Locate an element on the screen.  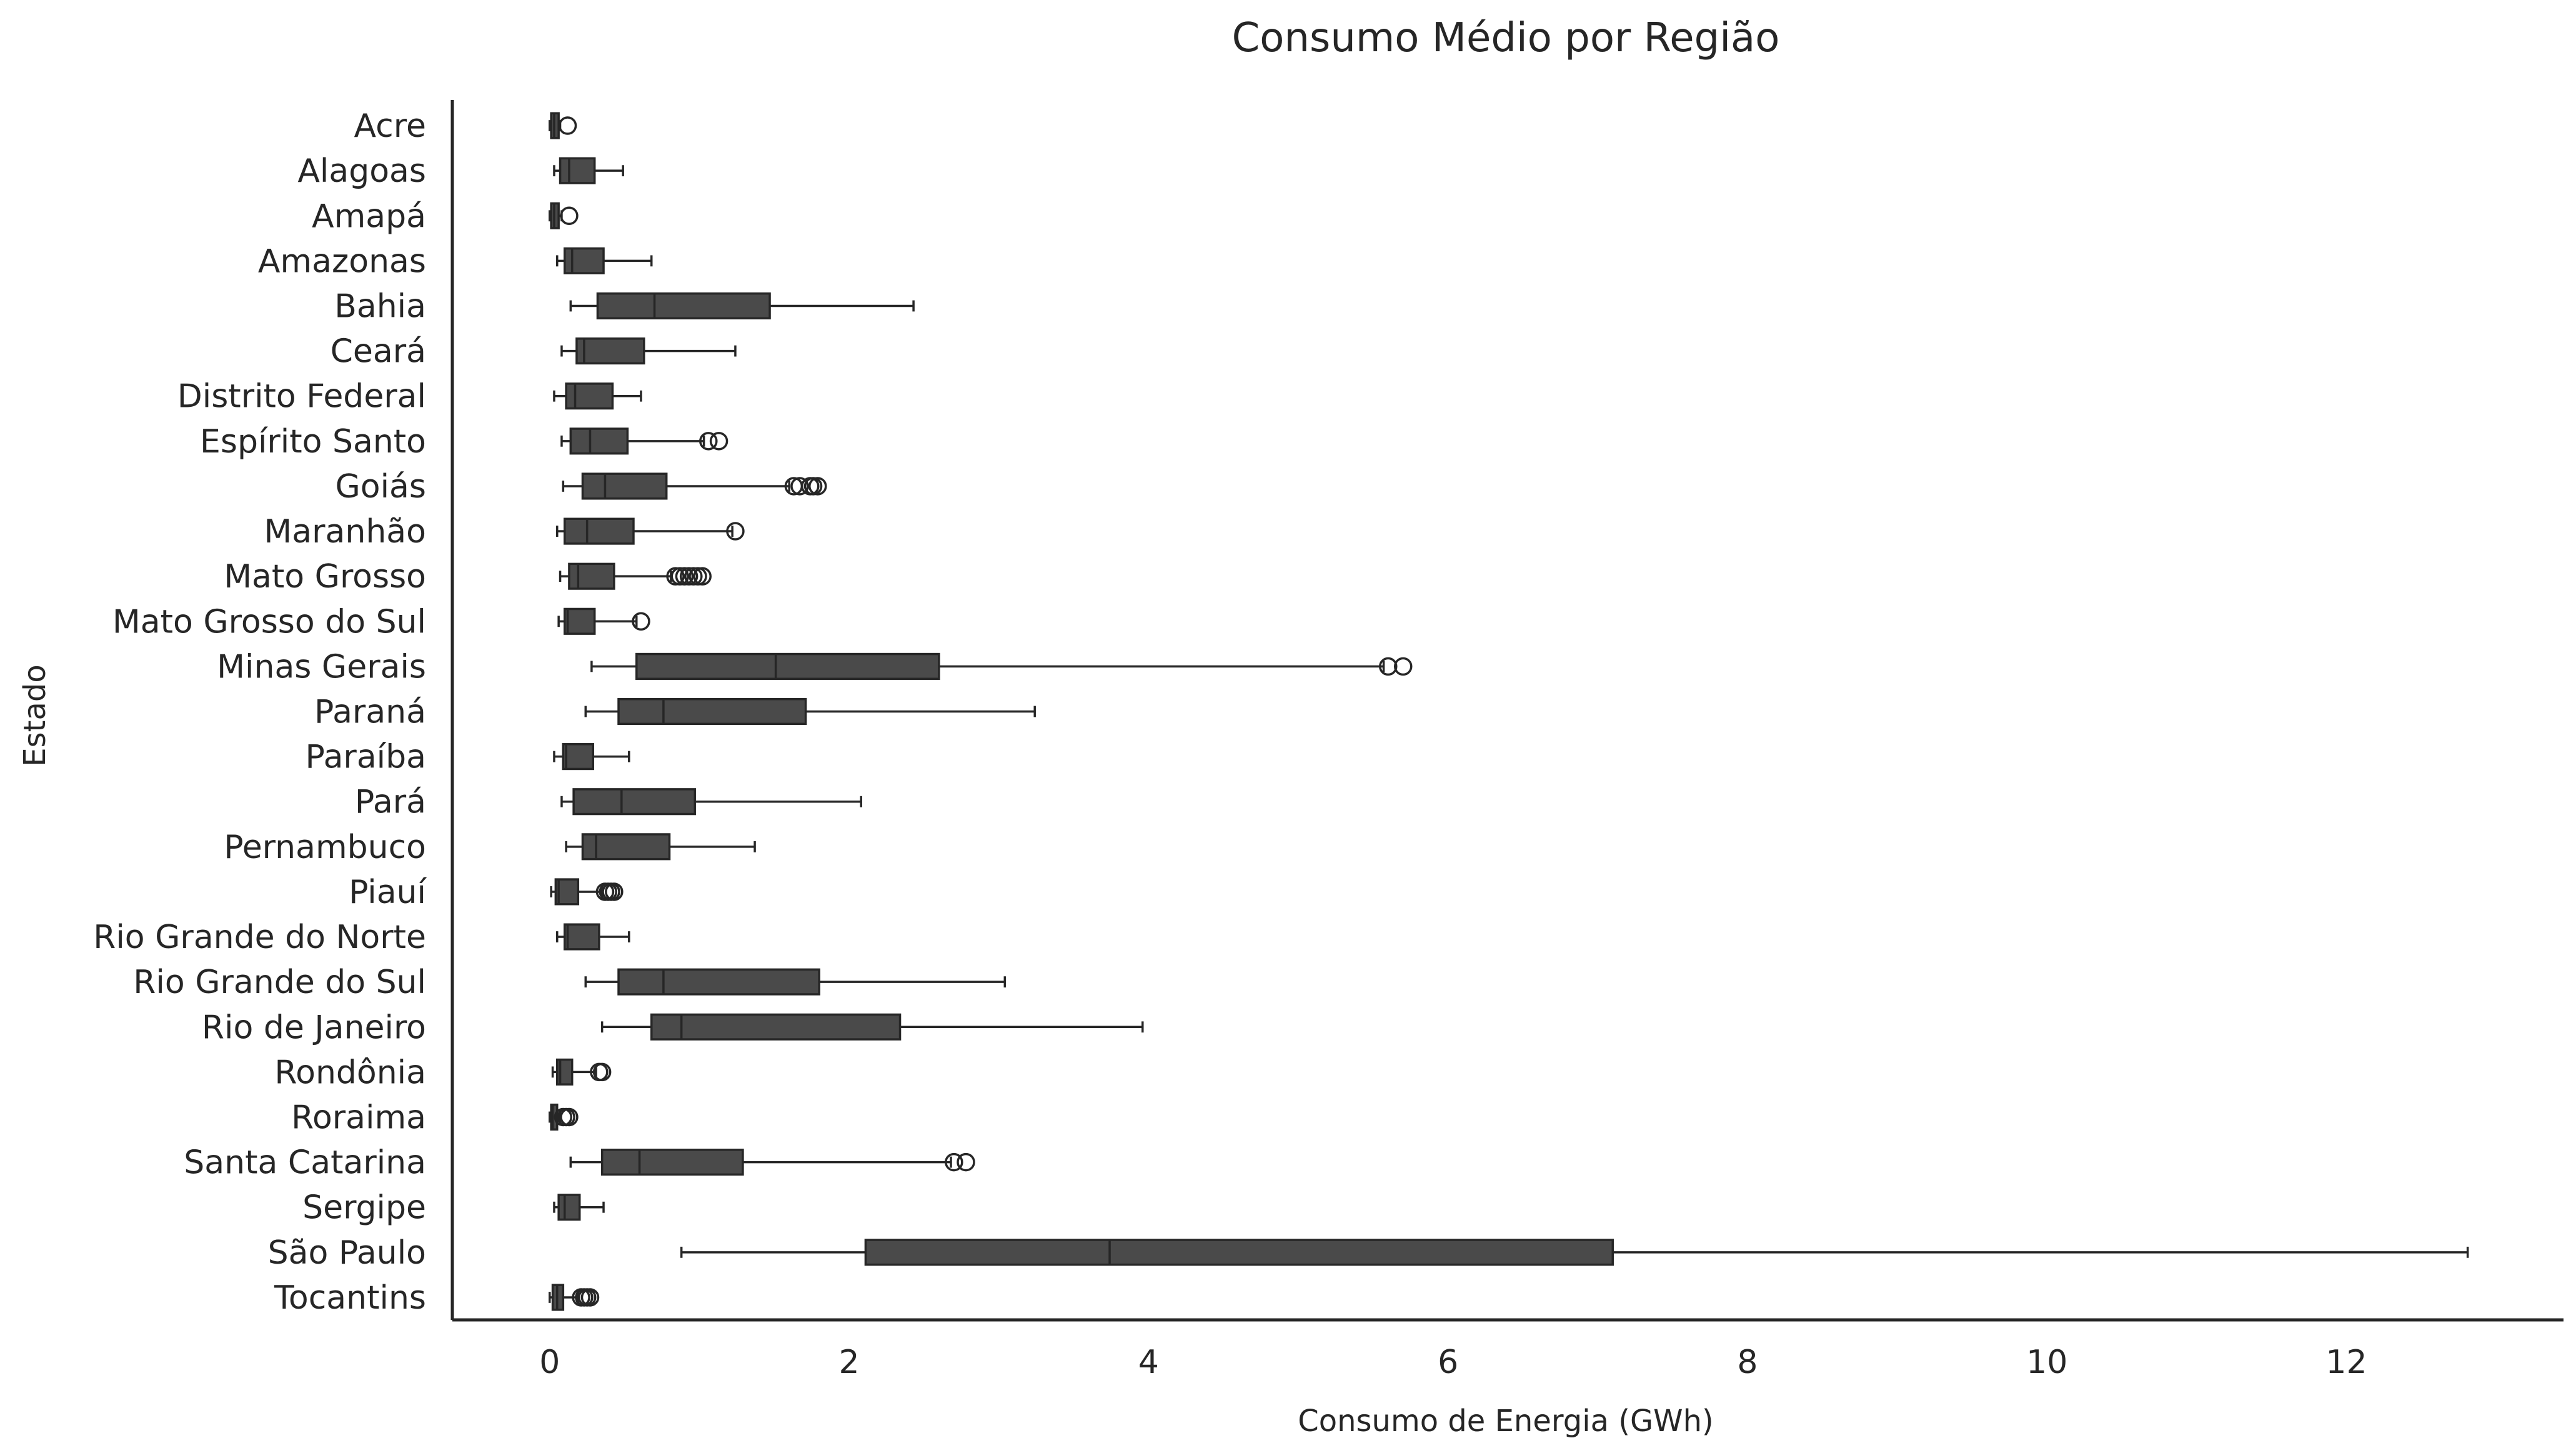
y-tick-label: Mato Grosso is located at coordinates (325, 577).